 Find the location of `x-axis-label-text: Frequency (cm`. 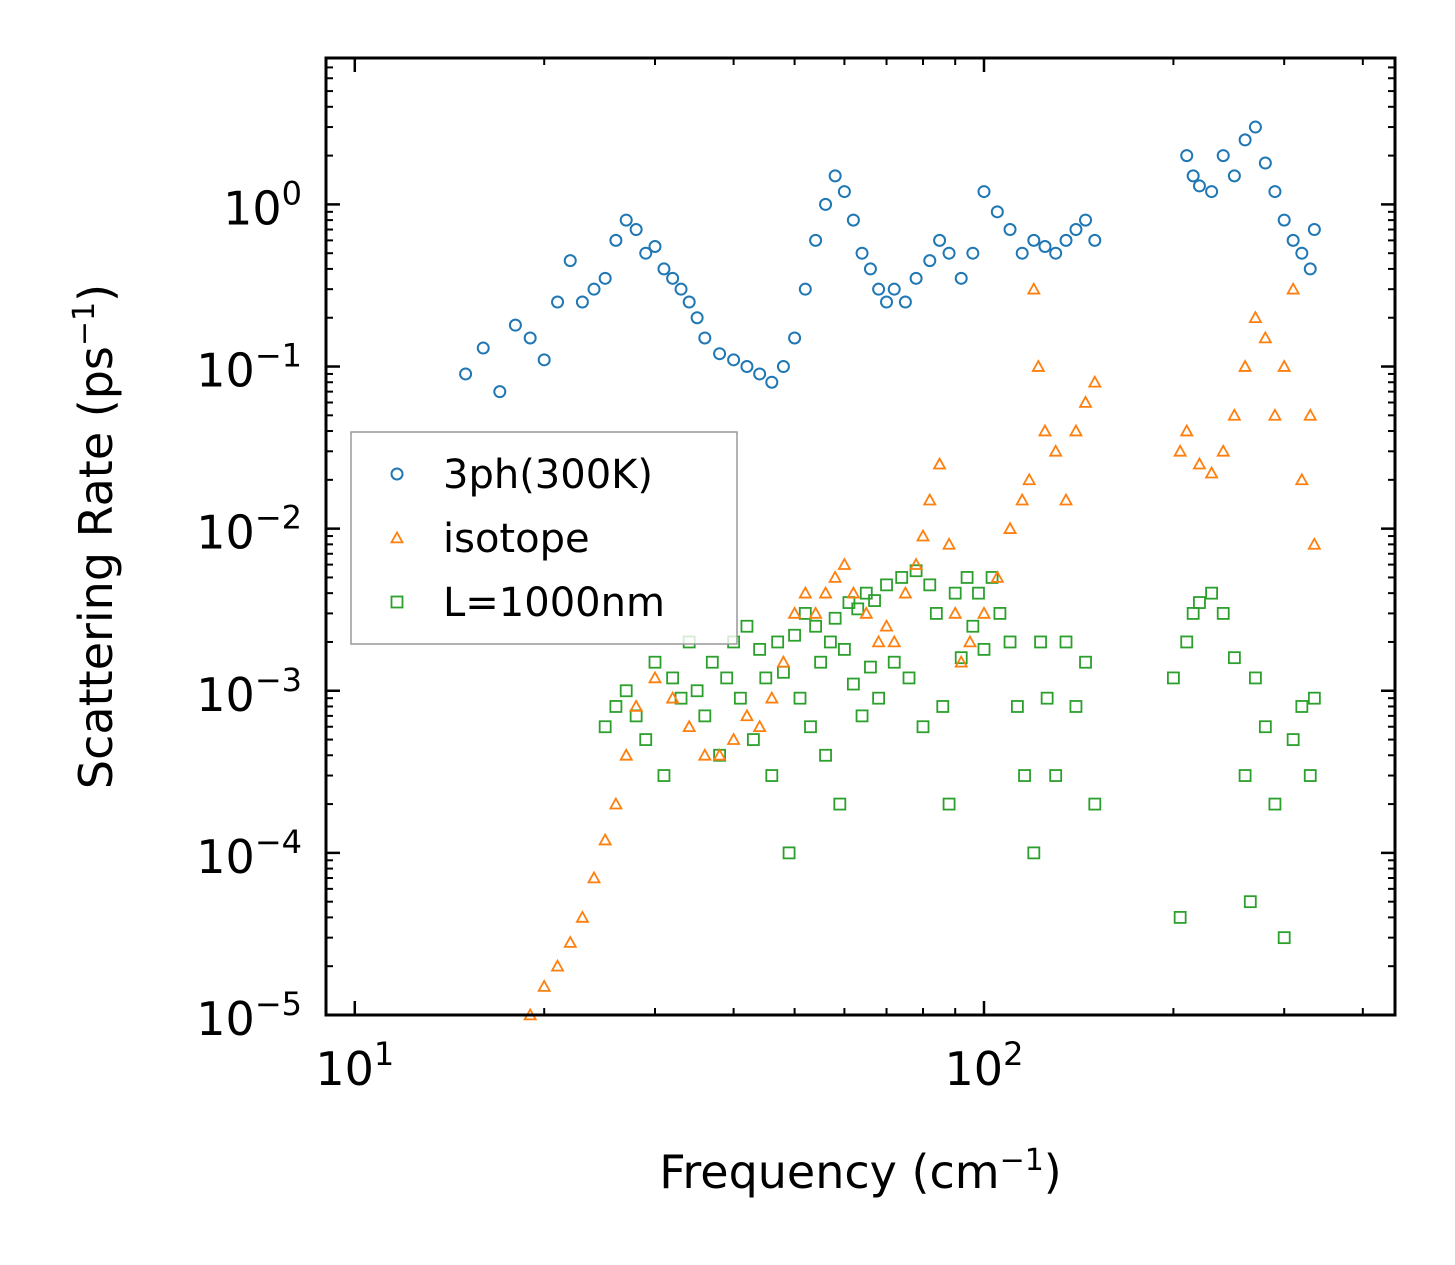

x-axis-label-text: Frequency (cm is located at coordinates (829, 1172).